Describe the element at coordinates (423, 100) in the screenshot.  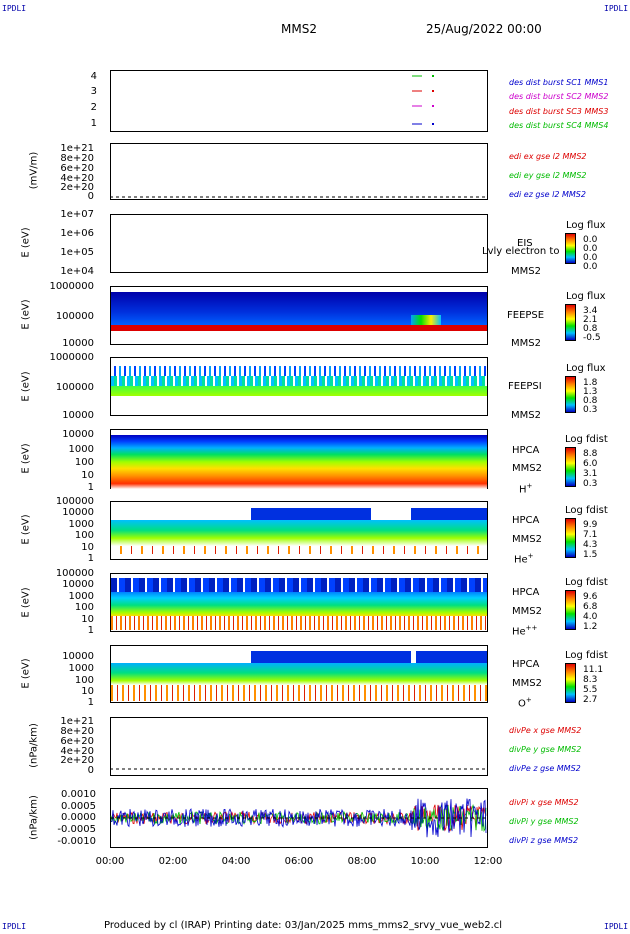
I see `burst-markers` at that location.